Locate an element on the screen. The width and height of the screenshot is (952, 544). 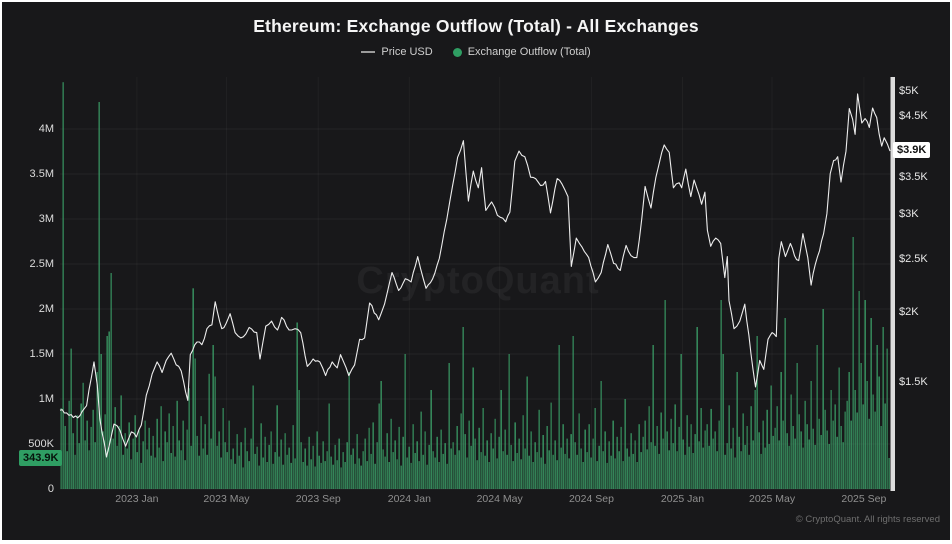
watermark: CryptoQuant is located at coordinates (478, 281).